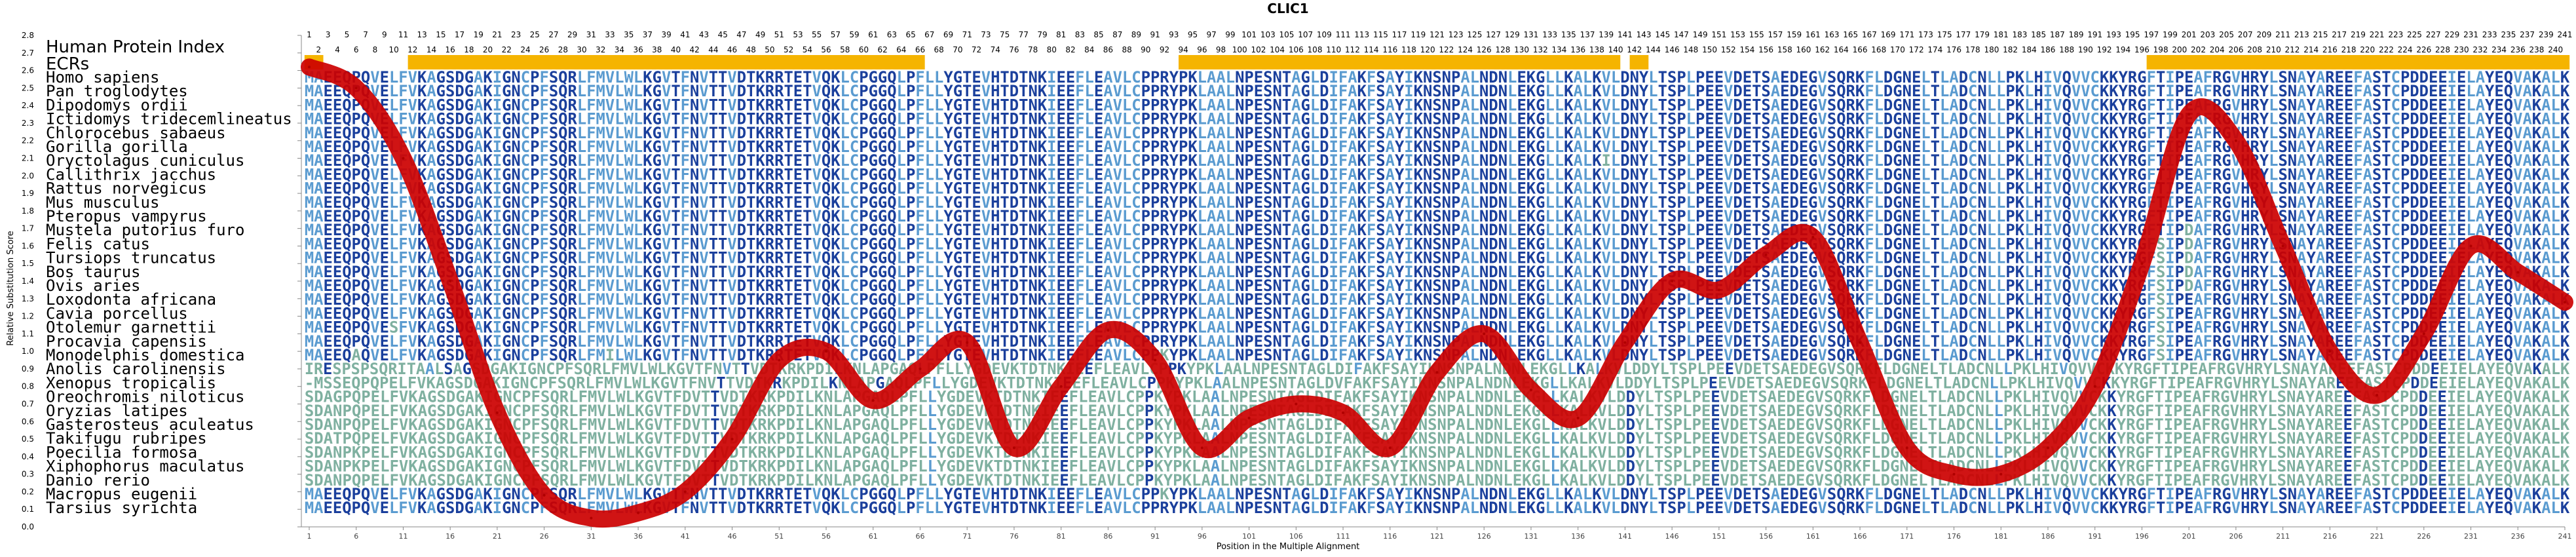  Describe the element at coordinates (957, 50) in the screenshot. I see `top-position-number: 70` at that location.